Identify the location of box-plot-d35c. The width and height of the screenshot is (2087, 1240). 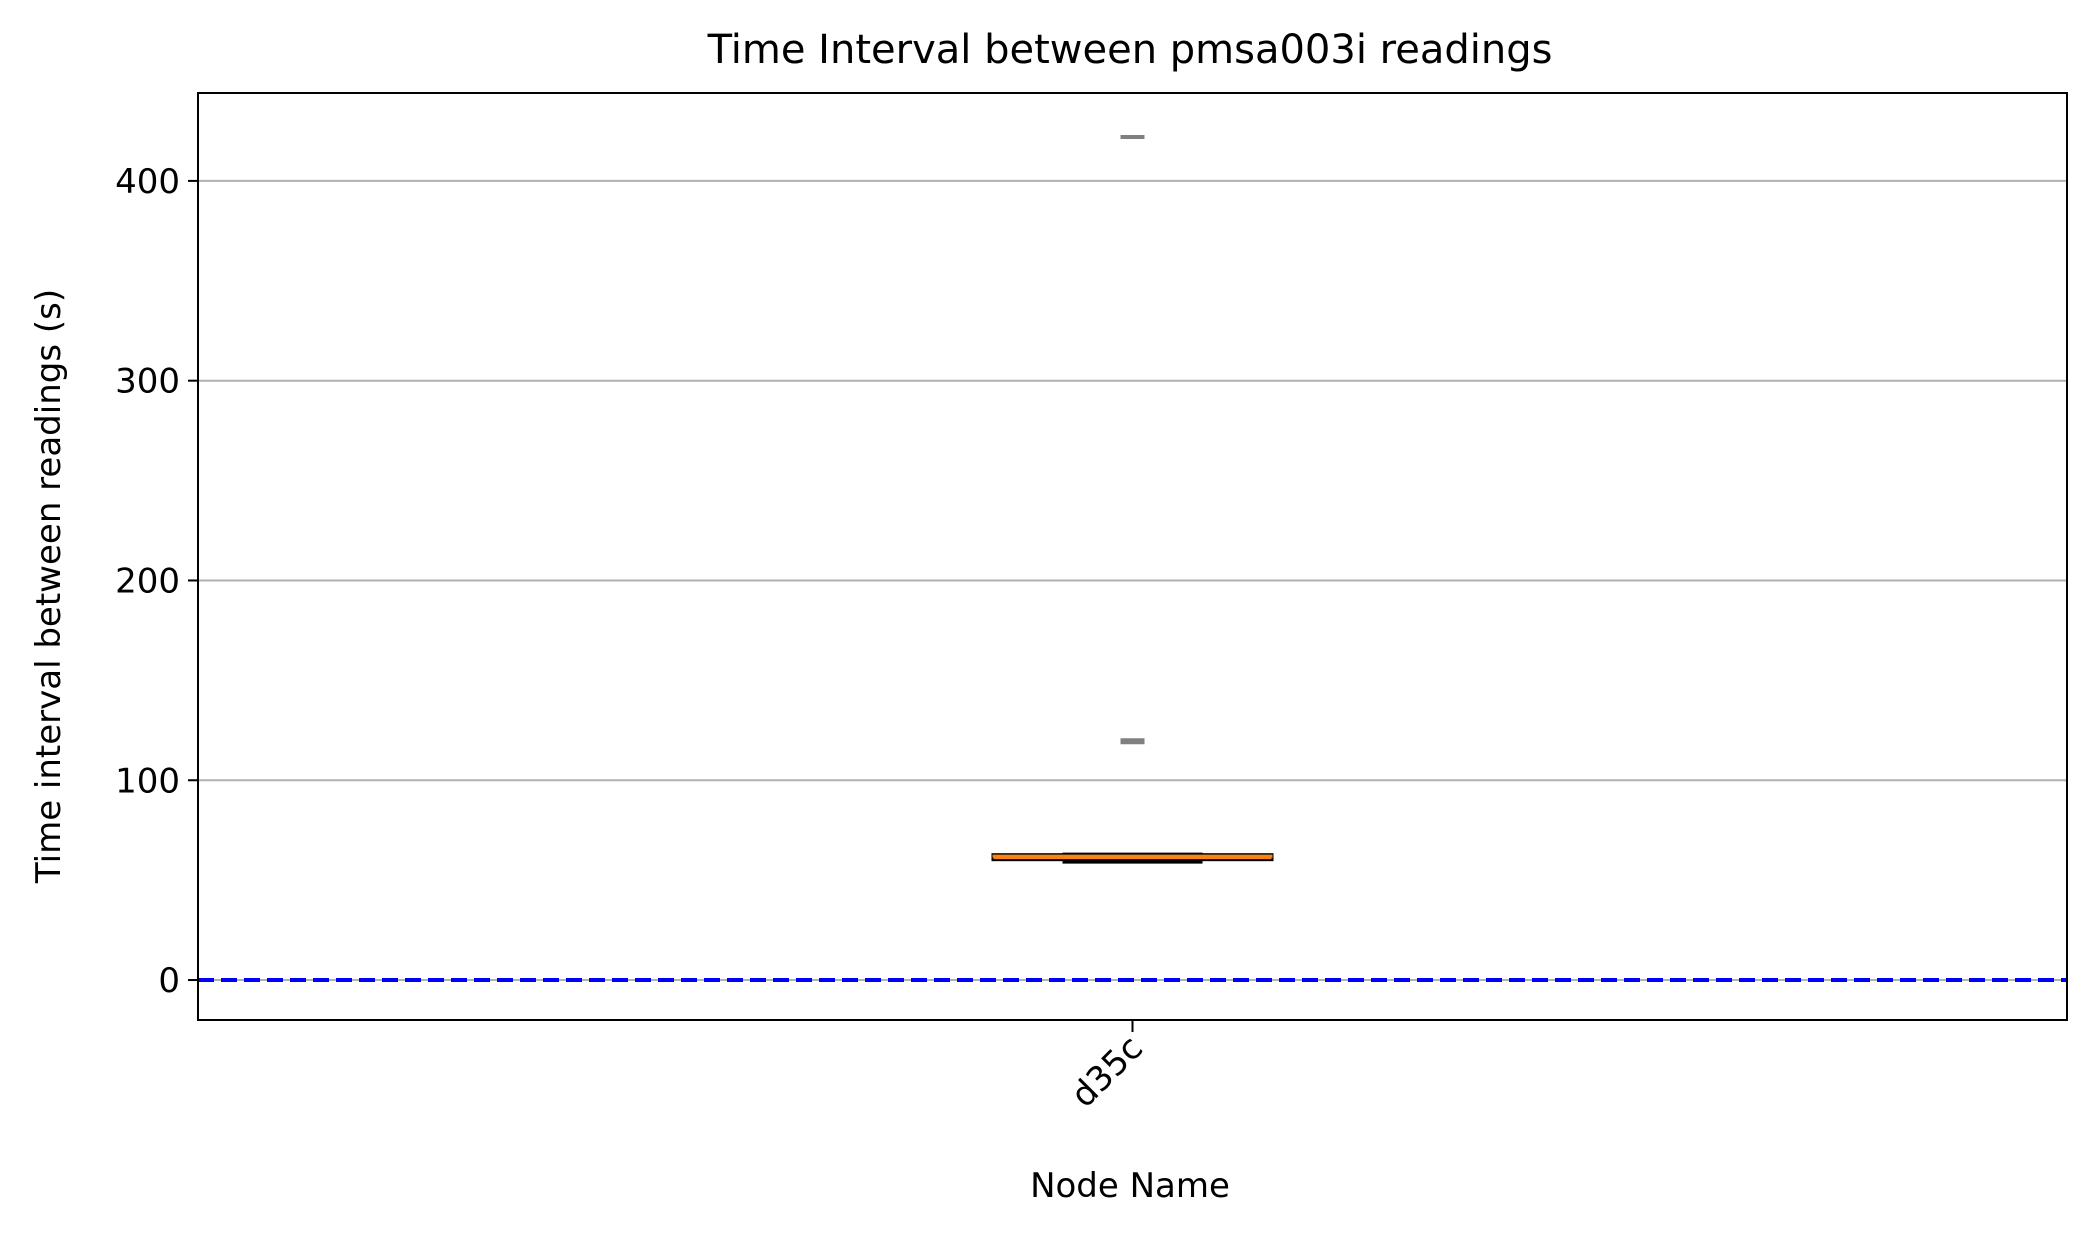
(1132, 499).